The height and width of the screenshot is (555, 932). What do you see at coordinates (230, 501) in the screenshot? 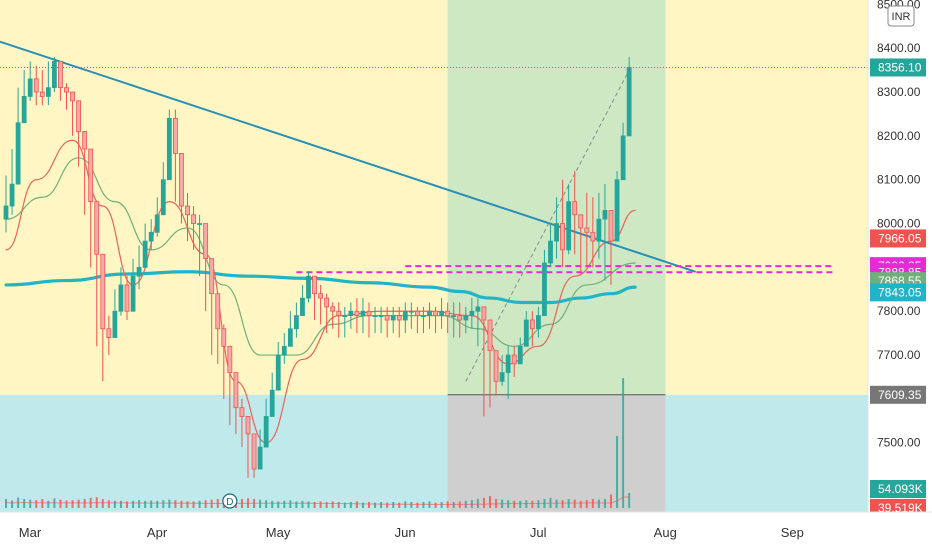
I see `dividend-marker-icon` at bounding box center [230, 501].